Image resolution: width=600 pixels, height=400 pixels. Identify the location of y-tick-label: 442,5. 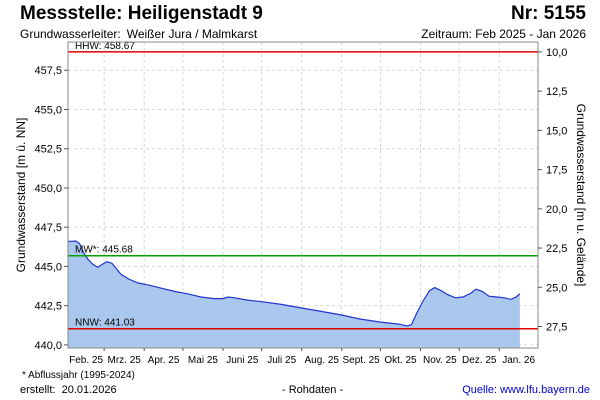
(48, 307).